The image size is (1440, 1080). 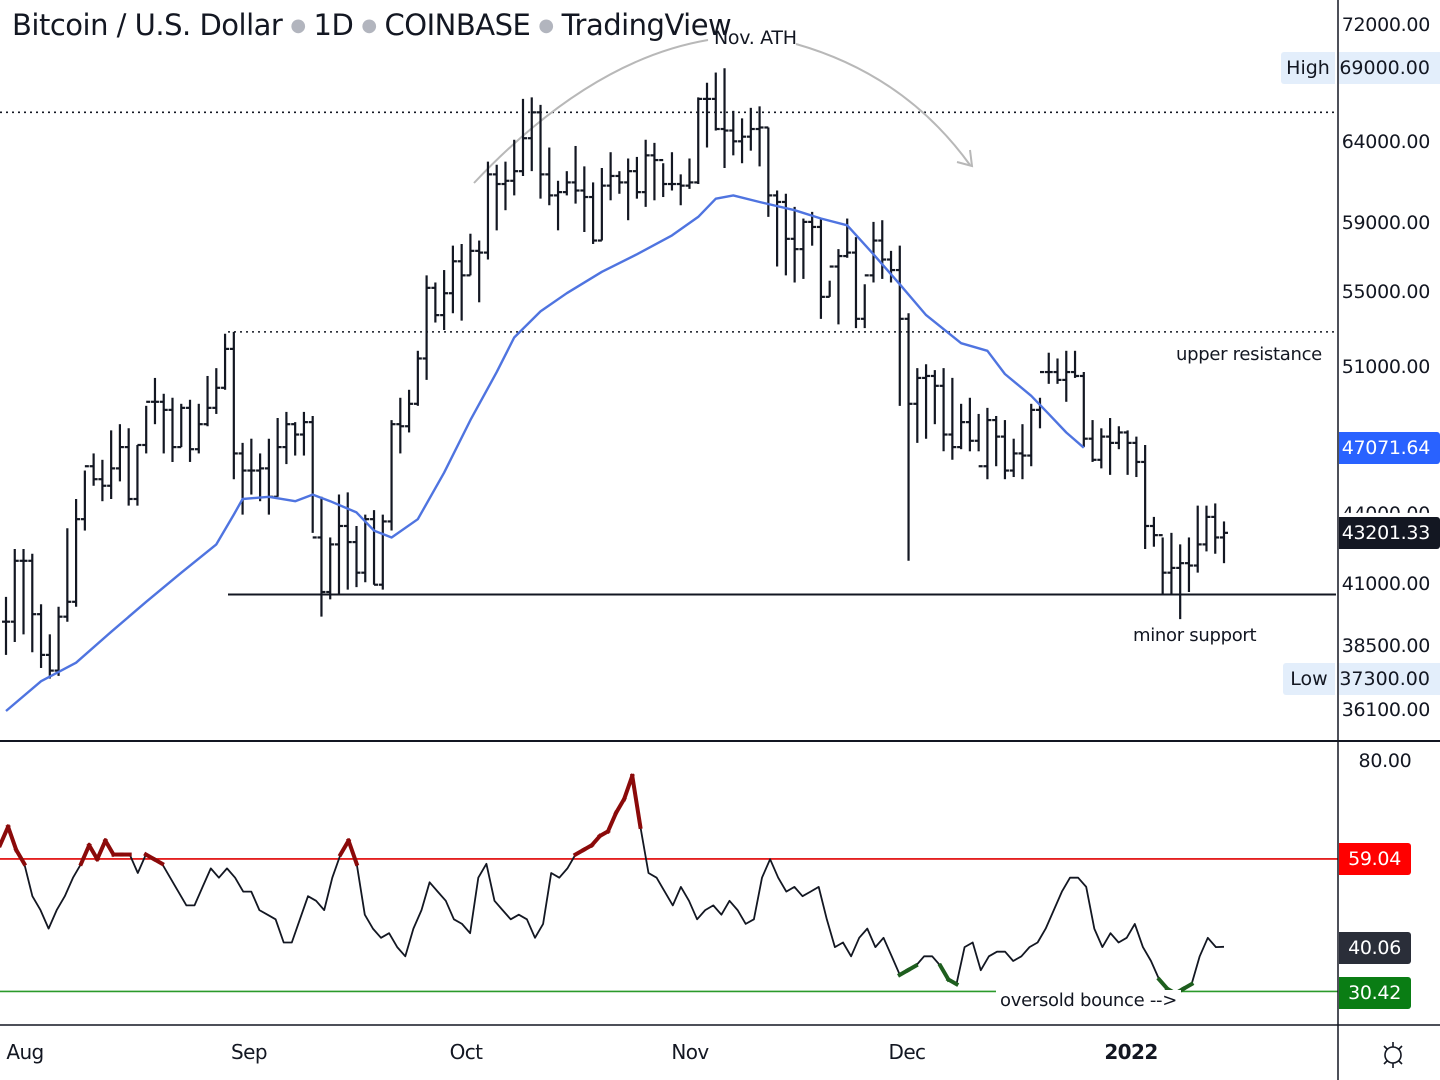 I want to click on price-tick-label: 55000.00, so click(x=1386, y=292).